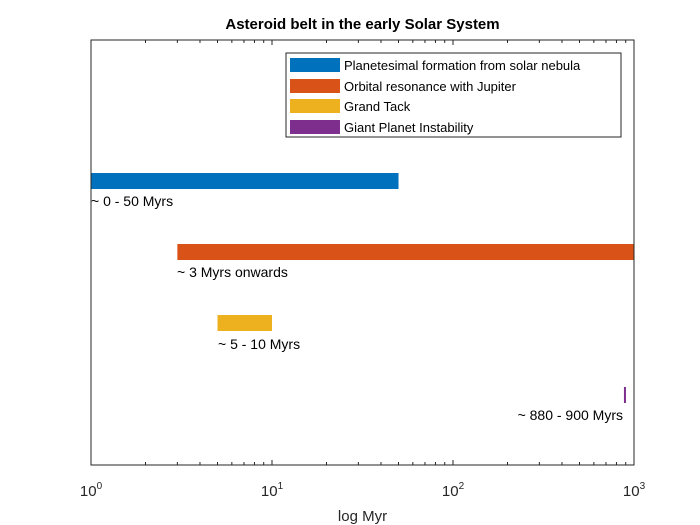 The height and width of the screenshot is (525, 700). I want to click on x-tick-label: 10⁰, so click(91, 490).